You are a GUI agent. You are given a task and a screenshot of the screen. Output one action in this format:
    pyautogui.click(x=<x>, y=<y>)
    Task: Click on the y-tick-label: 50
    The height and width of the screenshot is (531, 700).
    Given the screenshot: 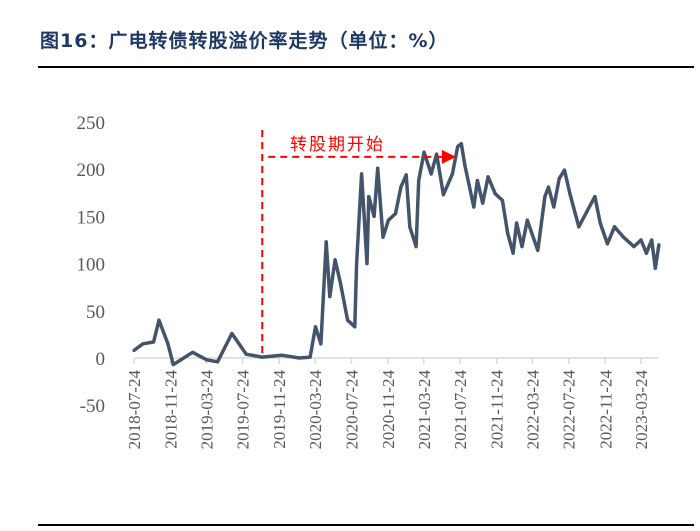 What is the action you would take?
    pyautogui.click(x=95, y=312)
    